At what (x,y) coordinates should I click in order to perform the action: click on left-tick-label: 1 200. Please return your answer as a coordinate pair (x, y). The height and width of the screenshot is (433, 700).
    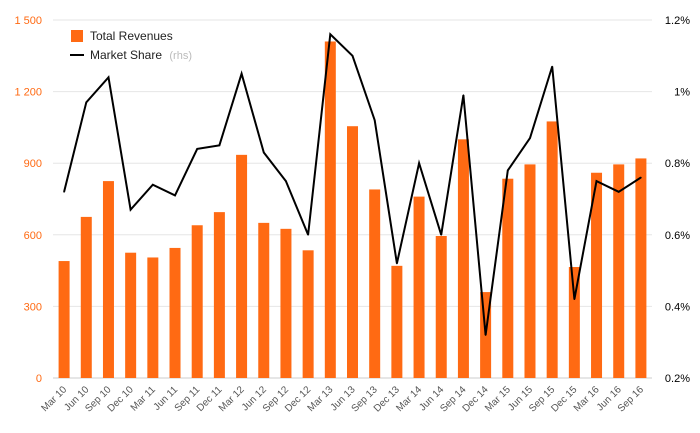
    Looking at the image, I should click on (28, 93).